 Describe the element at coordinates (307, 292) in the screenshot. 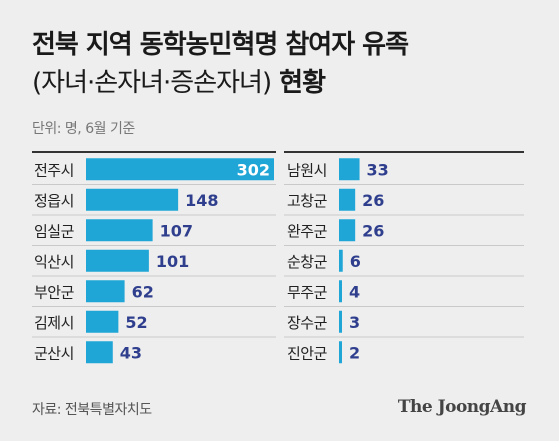

I see `category-label: 무주군` at that location.